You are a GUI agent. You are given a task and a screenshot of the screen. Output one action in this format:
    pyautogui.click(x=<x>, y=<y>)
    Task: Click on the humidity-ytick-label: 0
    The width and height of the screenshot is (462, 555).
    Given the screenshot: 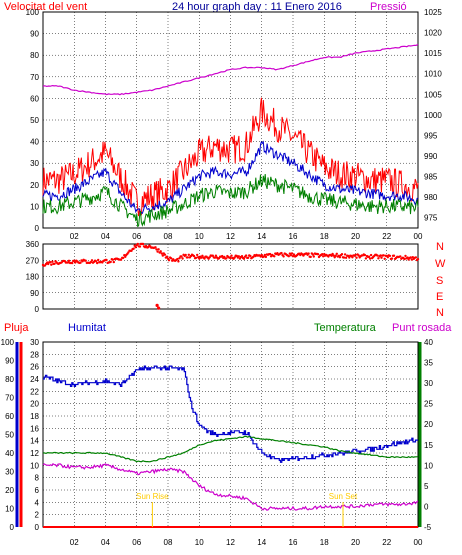 What is the action you would take?
    pyautogui.click(x=12, y=527)
    